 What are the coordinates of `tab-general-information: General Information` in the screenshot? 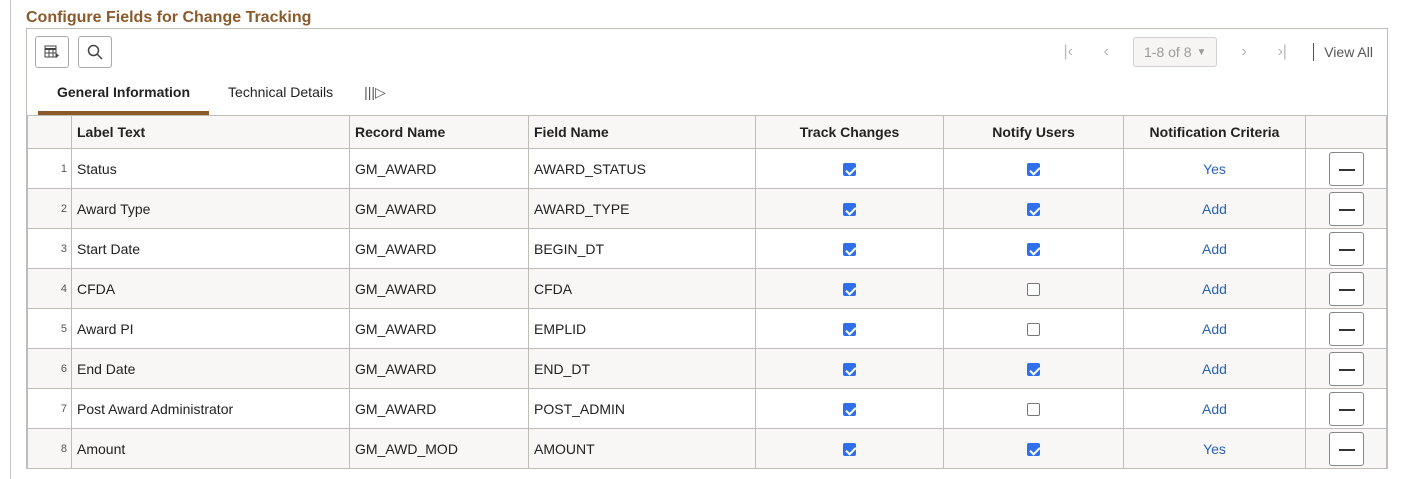 It's located at (124, 97).